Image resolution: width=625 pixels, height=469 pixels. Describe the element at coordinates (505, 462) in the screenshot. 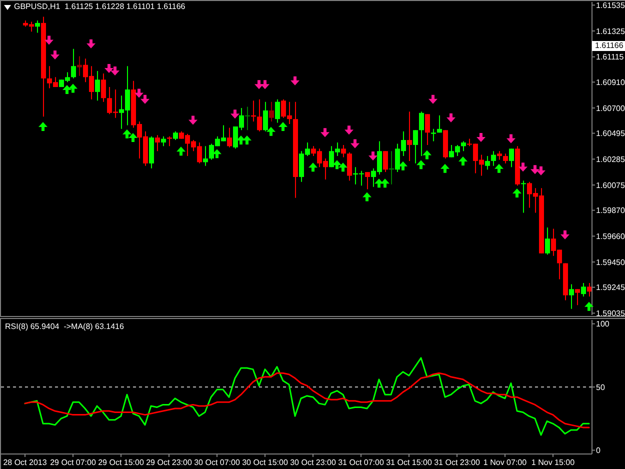

I see `x-tick-label: 1 Nov 07:00` at that location.